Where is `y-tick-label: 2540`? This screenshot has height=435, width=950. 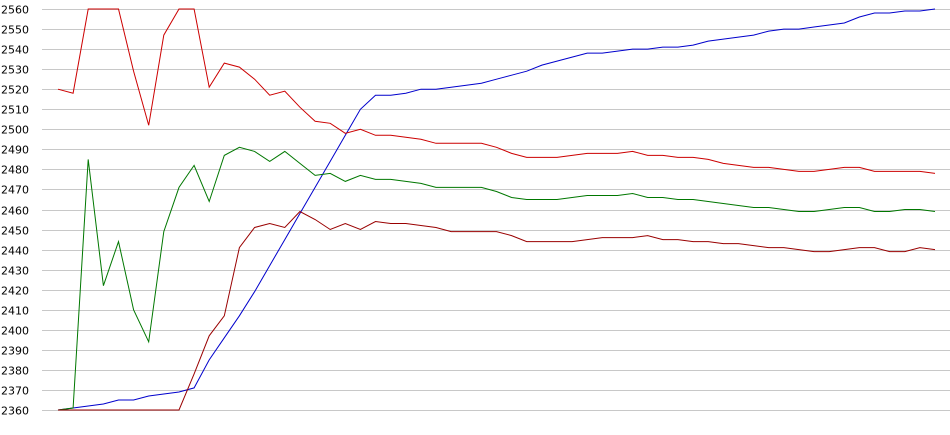
y-tick-label: 2540 is located at coordinates (15, 50).